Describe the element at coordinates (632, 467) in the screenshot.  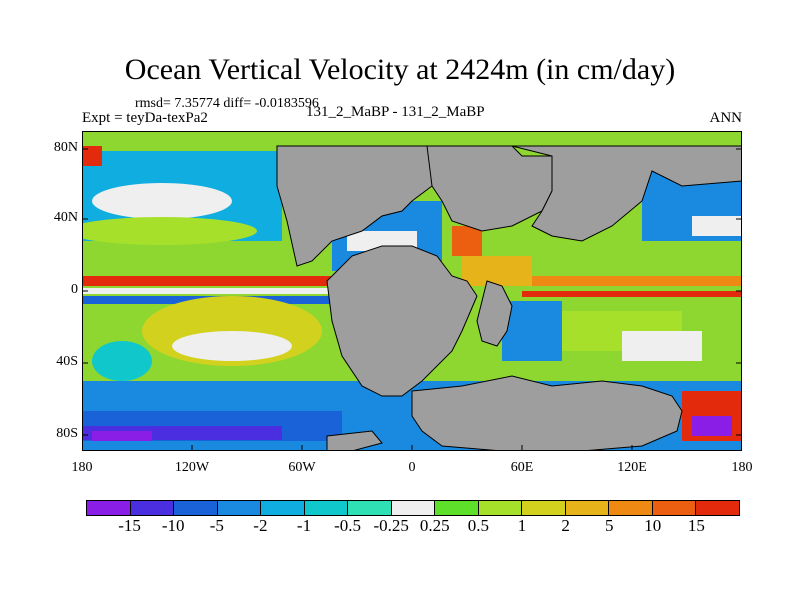
I see `lon-label-120e: 120E` at that location.